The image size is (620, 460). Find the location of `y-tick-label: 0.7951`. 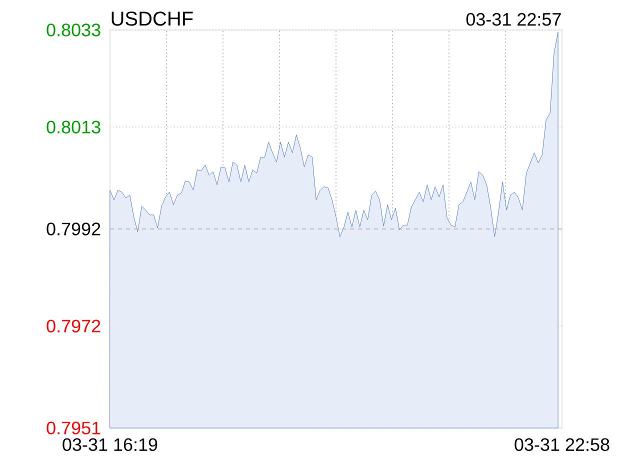

y-tick-label: 0.7951 is located at coordinates (73, 428).